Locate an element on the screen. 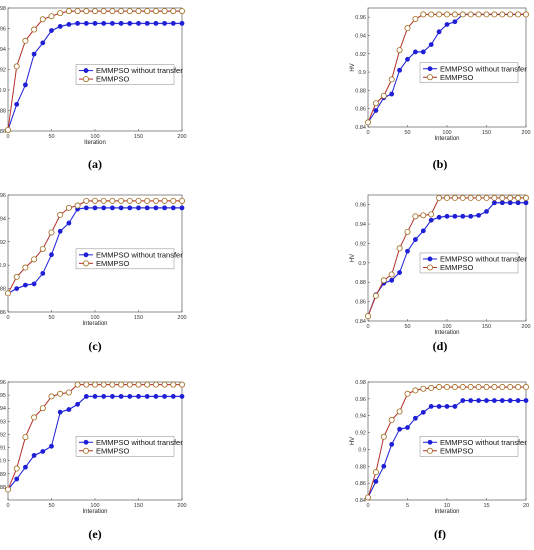 The width and height of the screenshot is (534, 550). series-line is located at coordinates (94, 247).